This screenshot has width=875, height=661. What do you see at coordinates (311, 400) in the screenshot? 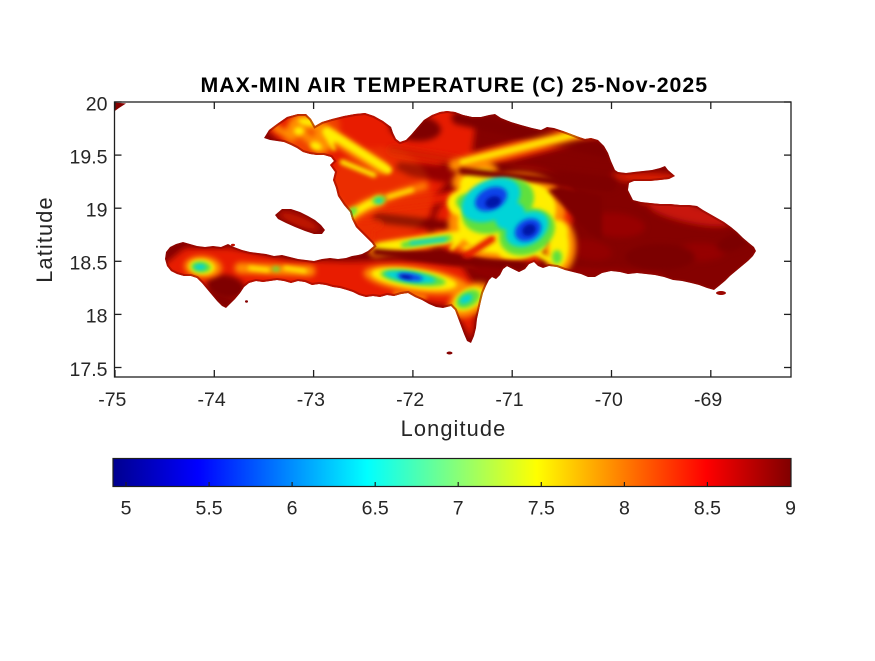
I see `svg-text: -73` at bounding box center [311, 400].